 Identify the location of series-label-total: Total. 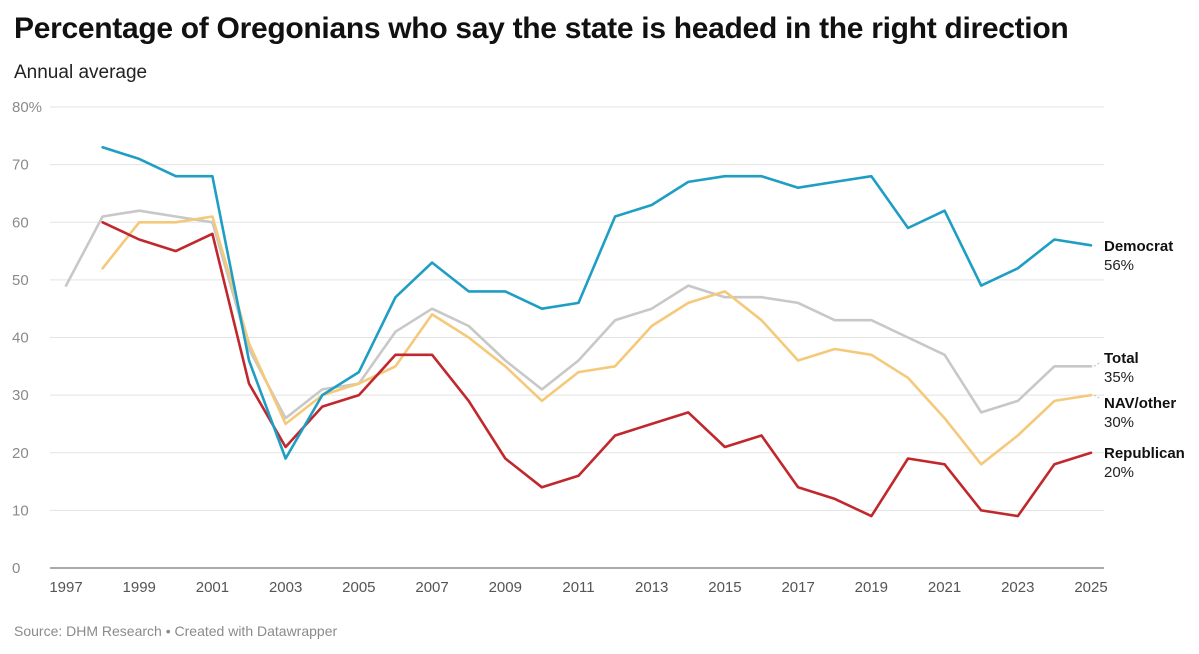
(1121, 358).